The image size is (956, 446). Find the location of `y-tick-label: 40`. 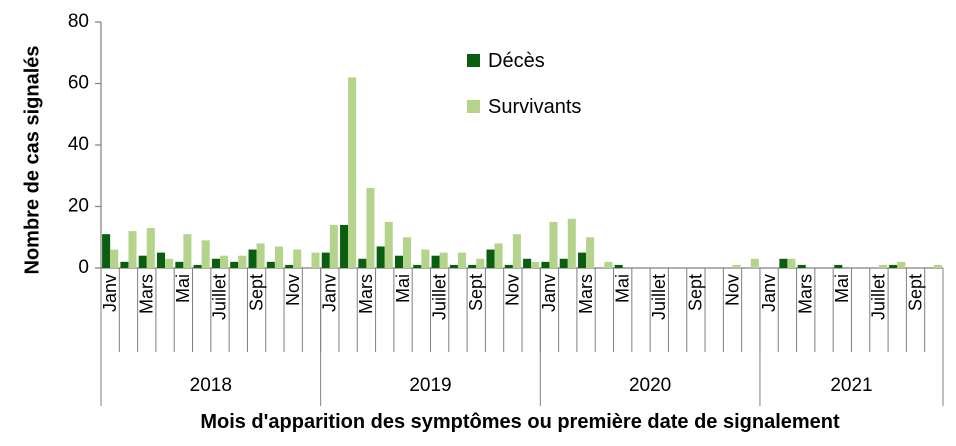

y-tick-label: 40 is located at coordinates (78, 144).